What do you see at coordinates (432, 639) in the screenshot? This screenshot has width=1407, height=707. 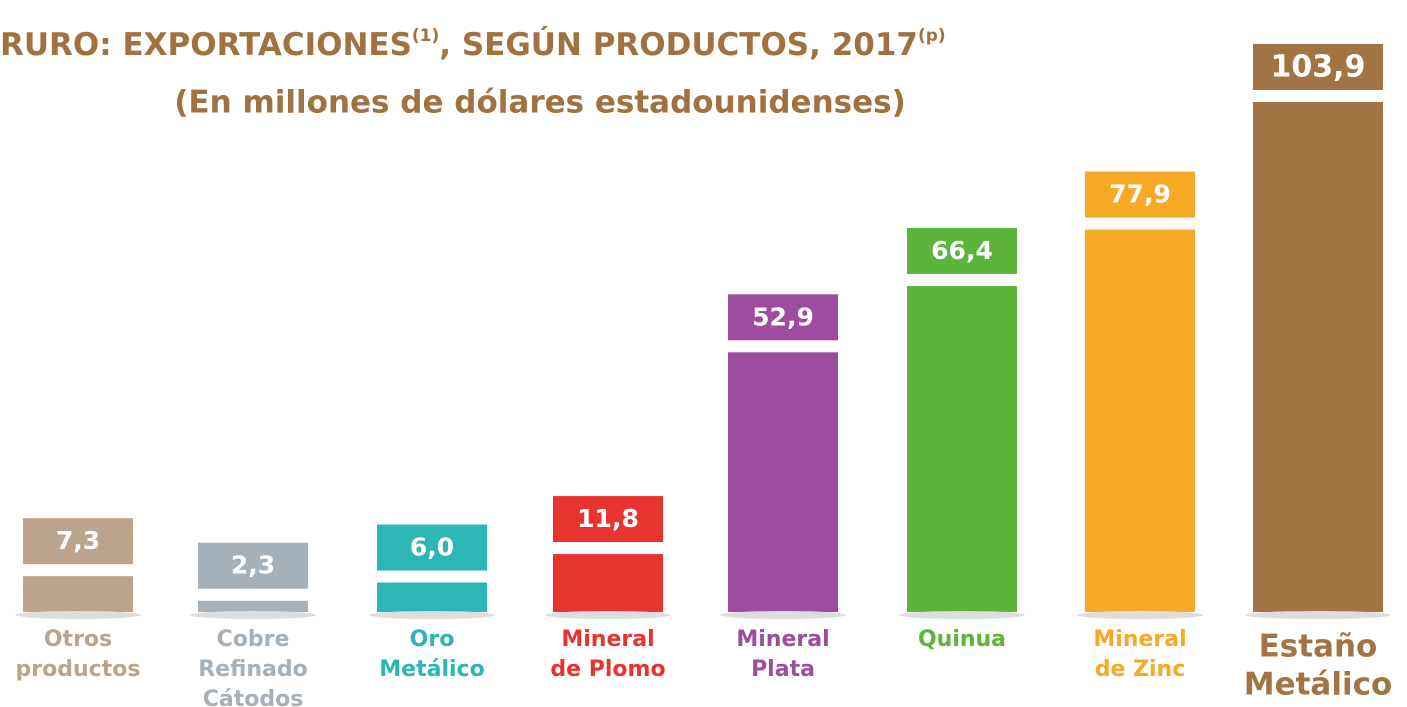 I see `x-tick-label: Oro` at bounding box center [432, 639].